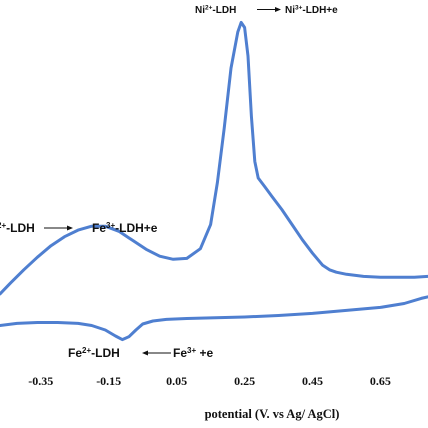  What do you see at coordinates (108, 381) in the screenshot?
I see `x-tick-label: -0.15` at bounding box center [108, 381].